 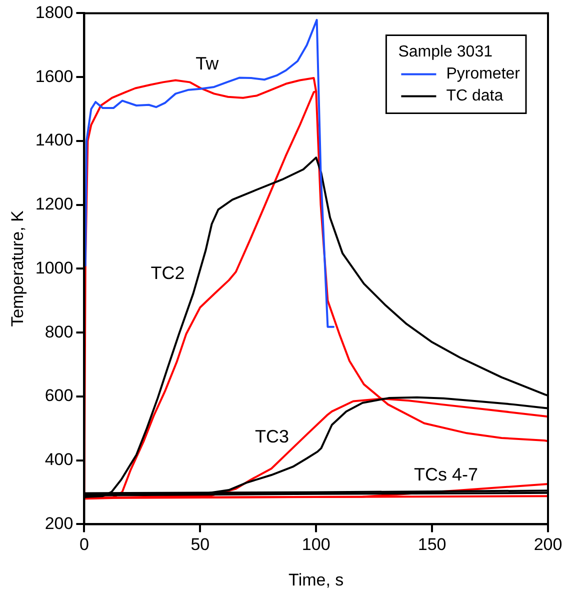 What do you see at coordinates (432, 544) in the screenshot?
I see `x-tick-label: 150` at bounding box center [432, 544].